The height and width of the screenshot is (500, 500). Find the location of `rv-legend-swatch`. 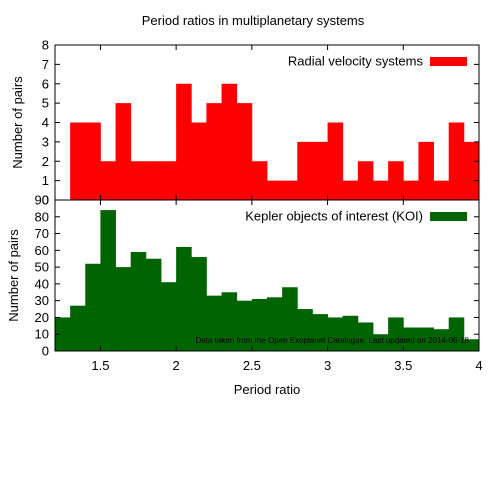

rv-legend-swatch is located at coordinates (448, 61).